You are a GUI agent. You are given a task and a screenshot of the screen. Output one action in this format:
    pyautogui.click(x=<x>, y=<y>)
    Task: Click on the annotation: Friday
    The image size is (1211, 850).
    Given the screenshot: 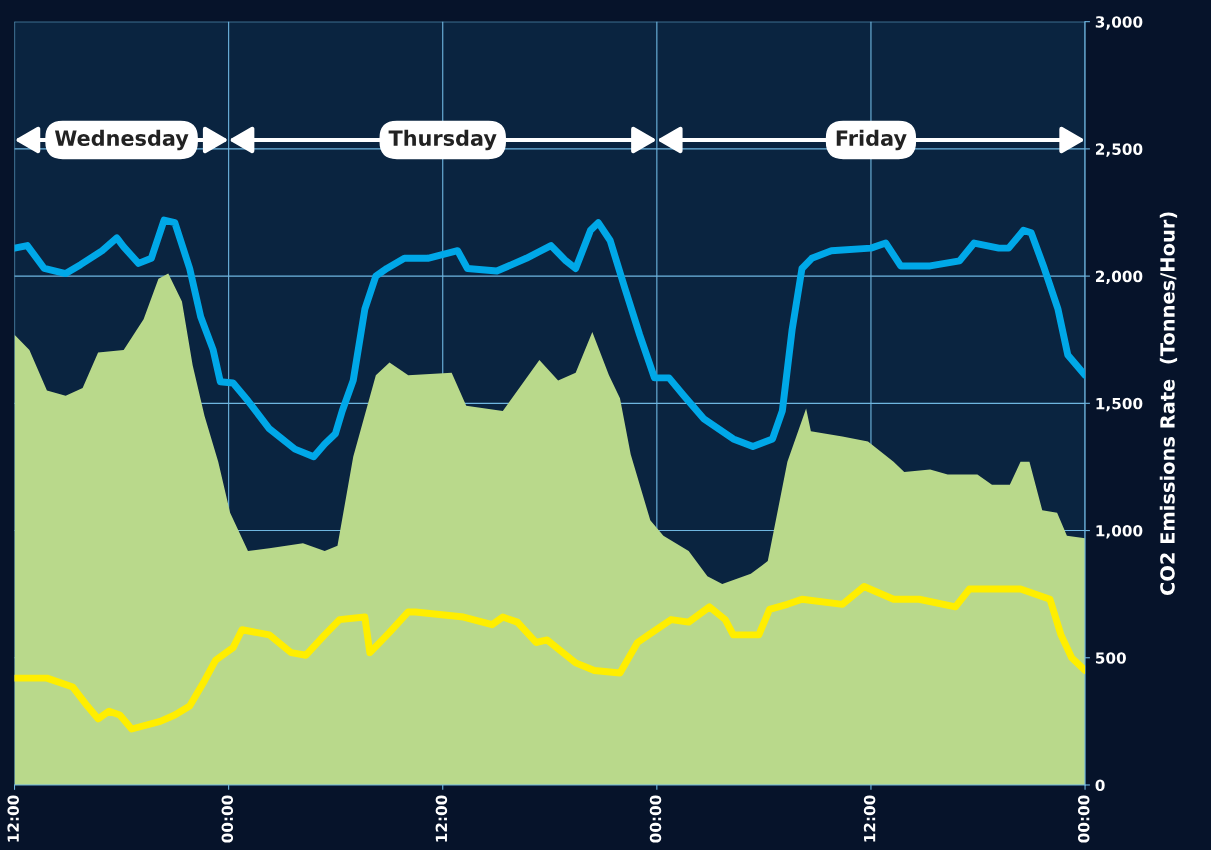 What is the action you would take?
    pyautogui.click(x=871, y=140)
    